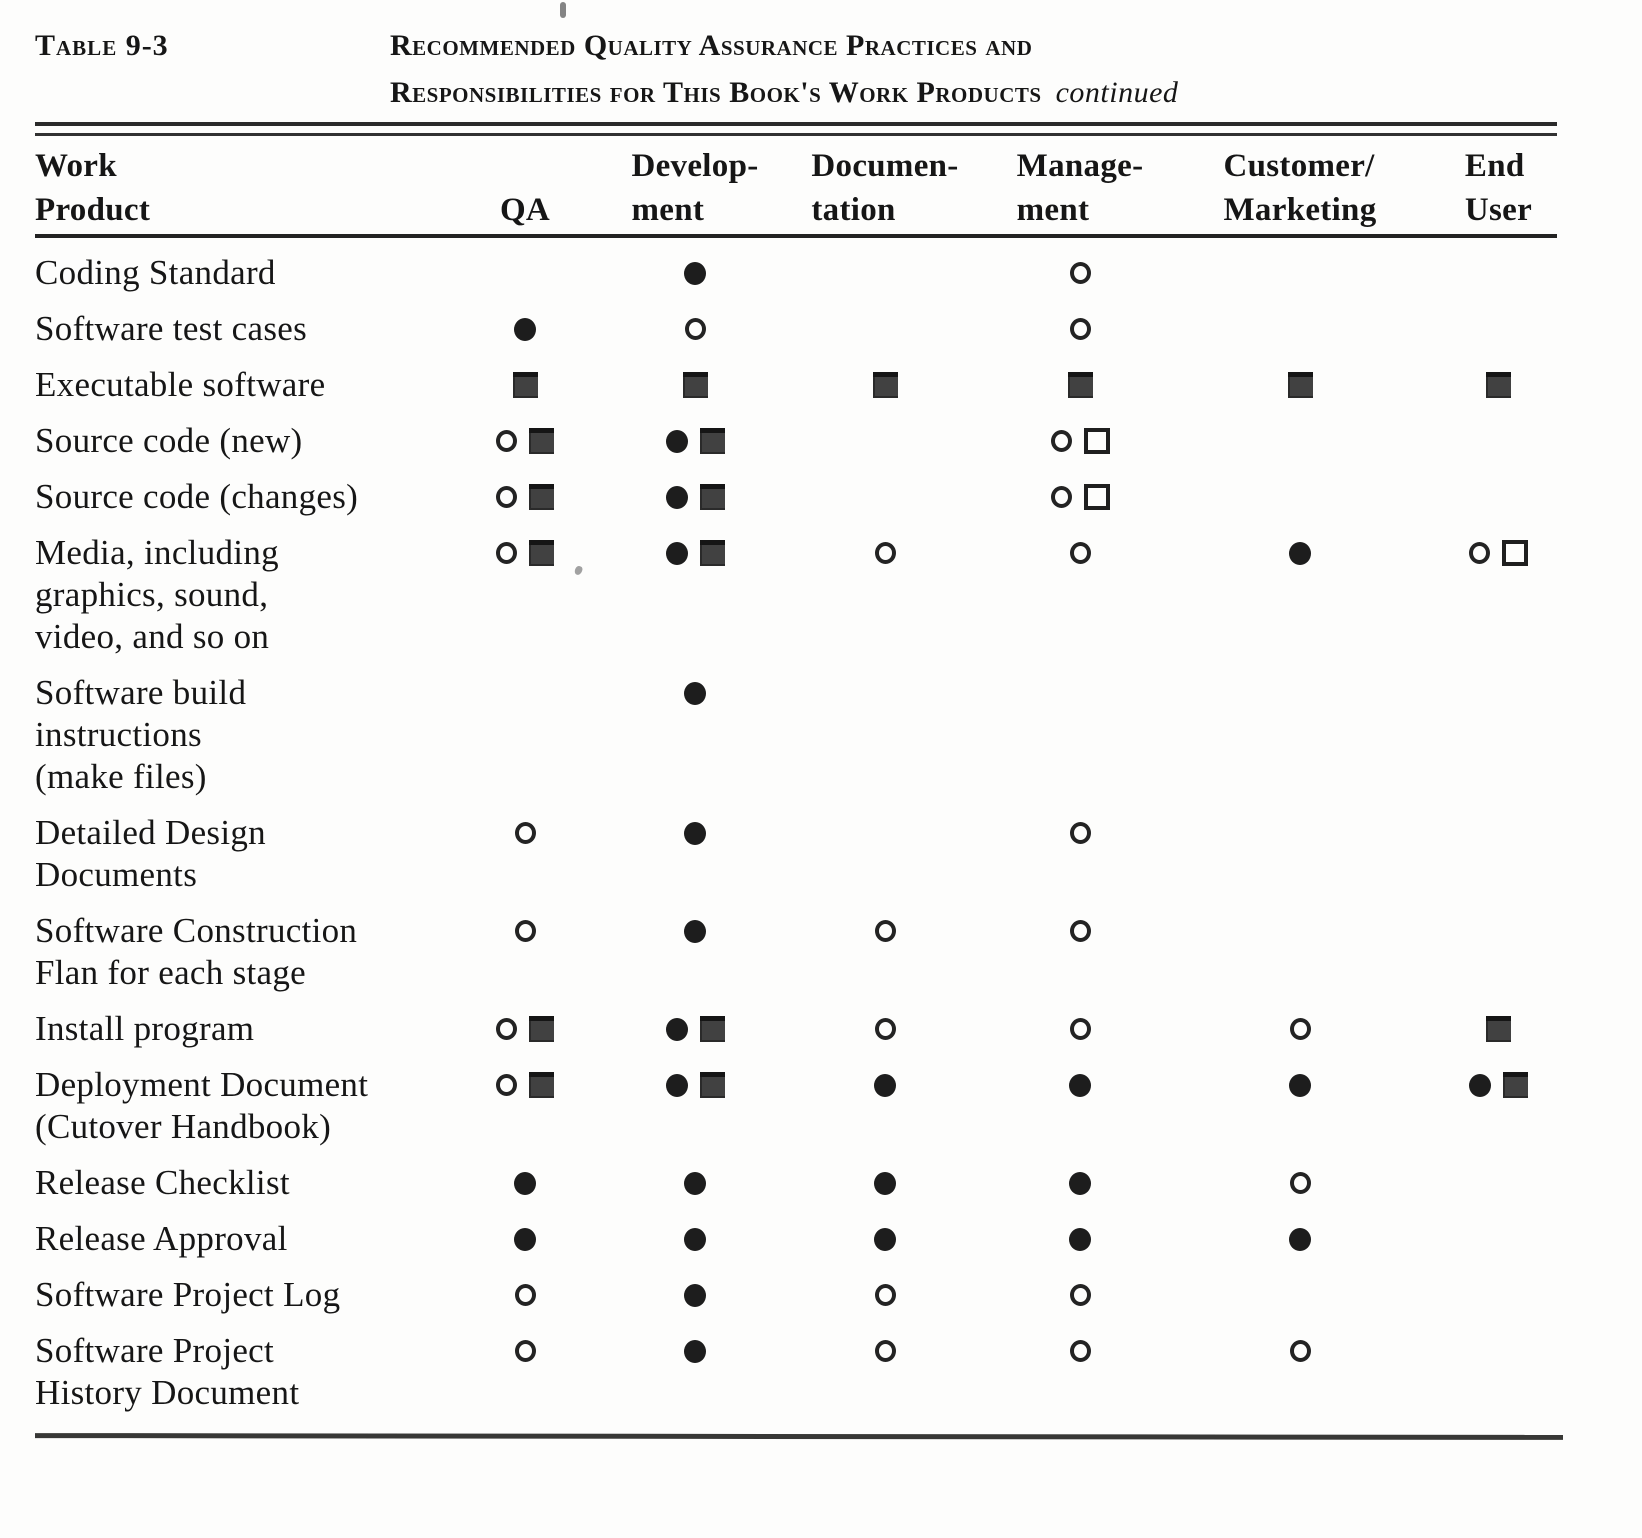 The height and width of the screenshot is (1538, 1642). What do you see at coordinates (202, 1084) in the screenshot?
I see `work-product-label-line: Deployment Document` at bounding box center [202, 1084].